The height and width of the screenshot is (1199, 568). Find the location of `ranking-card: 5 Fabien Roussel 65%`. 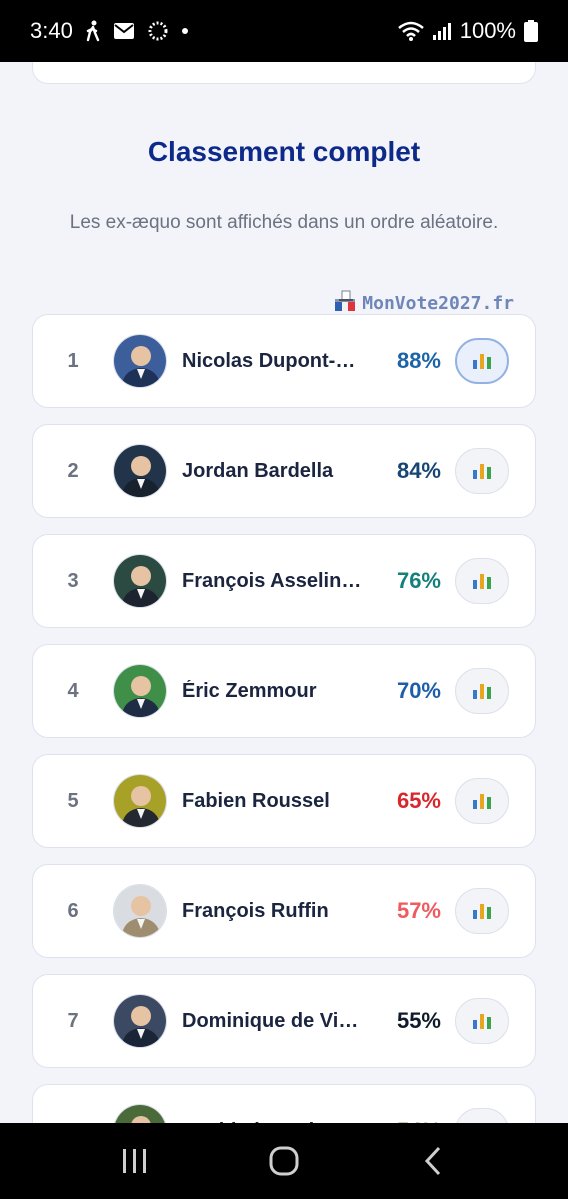

ranking-card: 5 Fabien Roussel 65% is located at coordinates (284, 801).